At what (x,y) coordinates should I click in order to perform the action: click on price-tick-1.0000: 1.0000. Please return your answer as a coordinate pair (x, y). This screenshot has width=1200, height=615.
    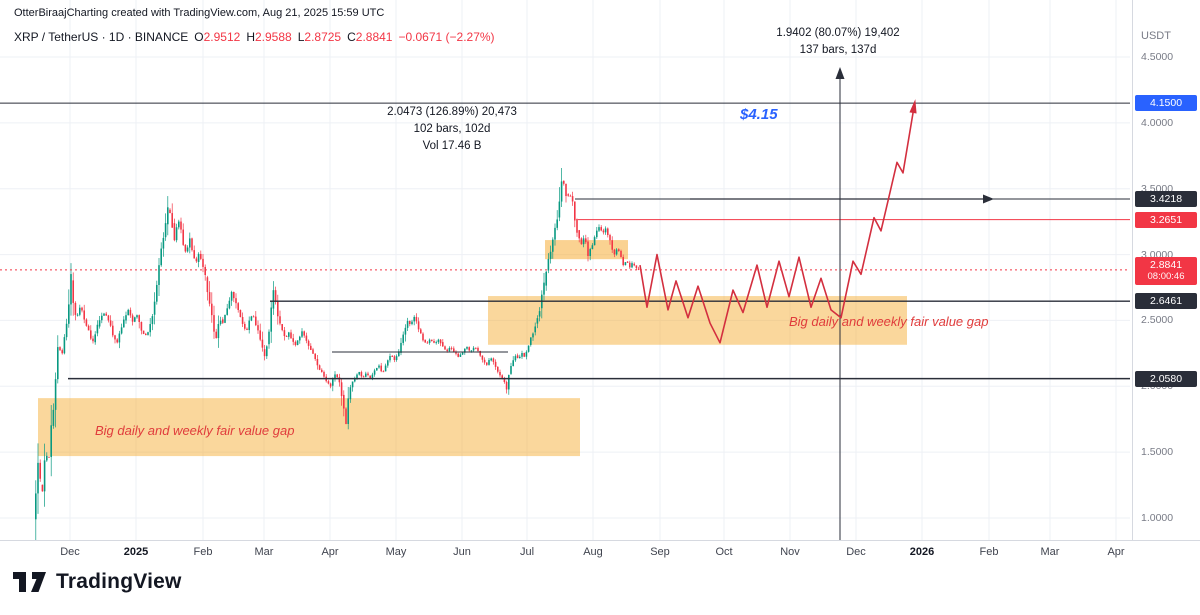
    Looking at the image, I should click on (1157, 517).